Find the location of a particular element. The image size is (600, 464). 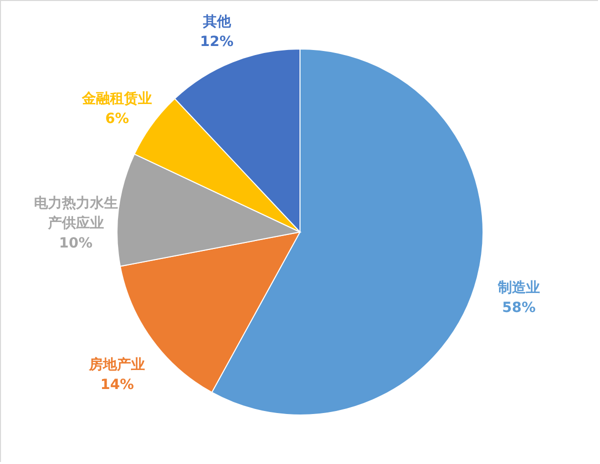

data-label: 6% is located at coordinates (117, 119).